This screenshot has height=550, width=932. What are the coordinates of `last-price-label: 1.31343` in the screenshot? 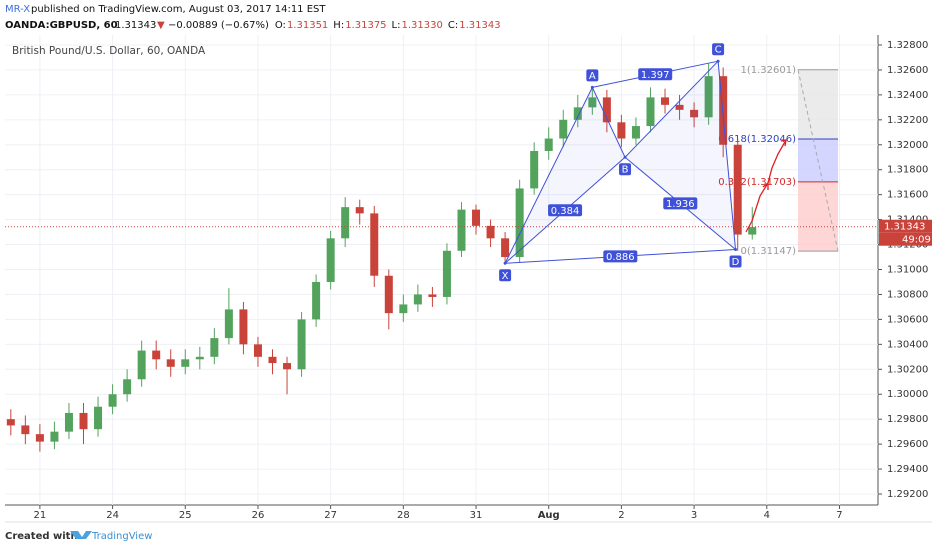 It's located at (904, 227).